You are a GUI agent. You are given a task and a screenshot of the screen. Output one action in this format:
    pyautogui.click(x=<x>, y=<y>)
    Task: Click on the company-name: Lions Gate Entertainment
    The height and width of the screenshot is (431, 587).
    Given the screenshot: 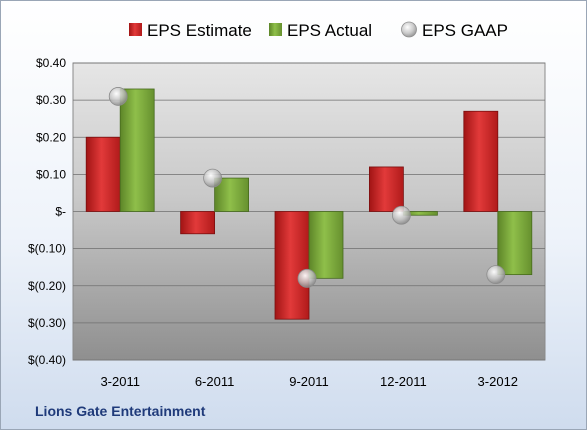 What is the action you would take?
    pyautogui.click(x=120, y=411)
    